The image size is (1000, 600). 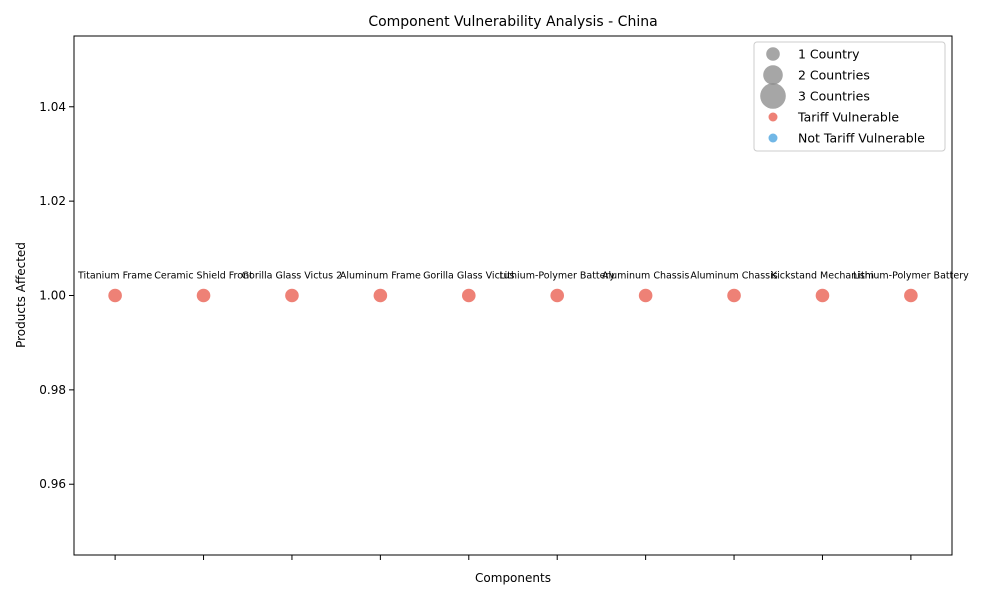 I want to click on legend-box, so click(x=849, y=96).